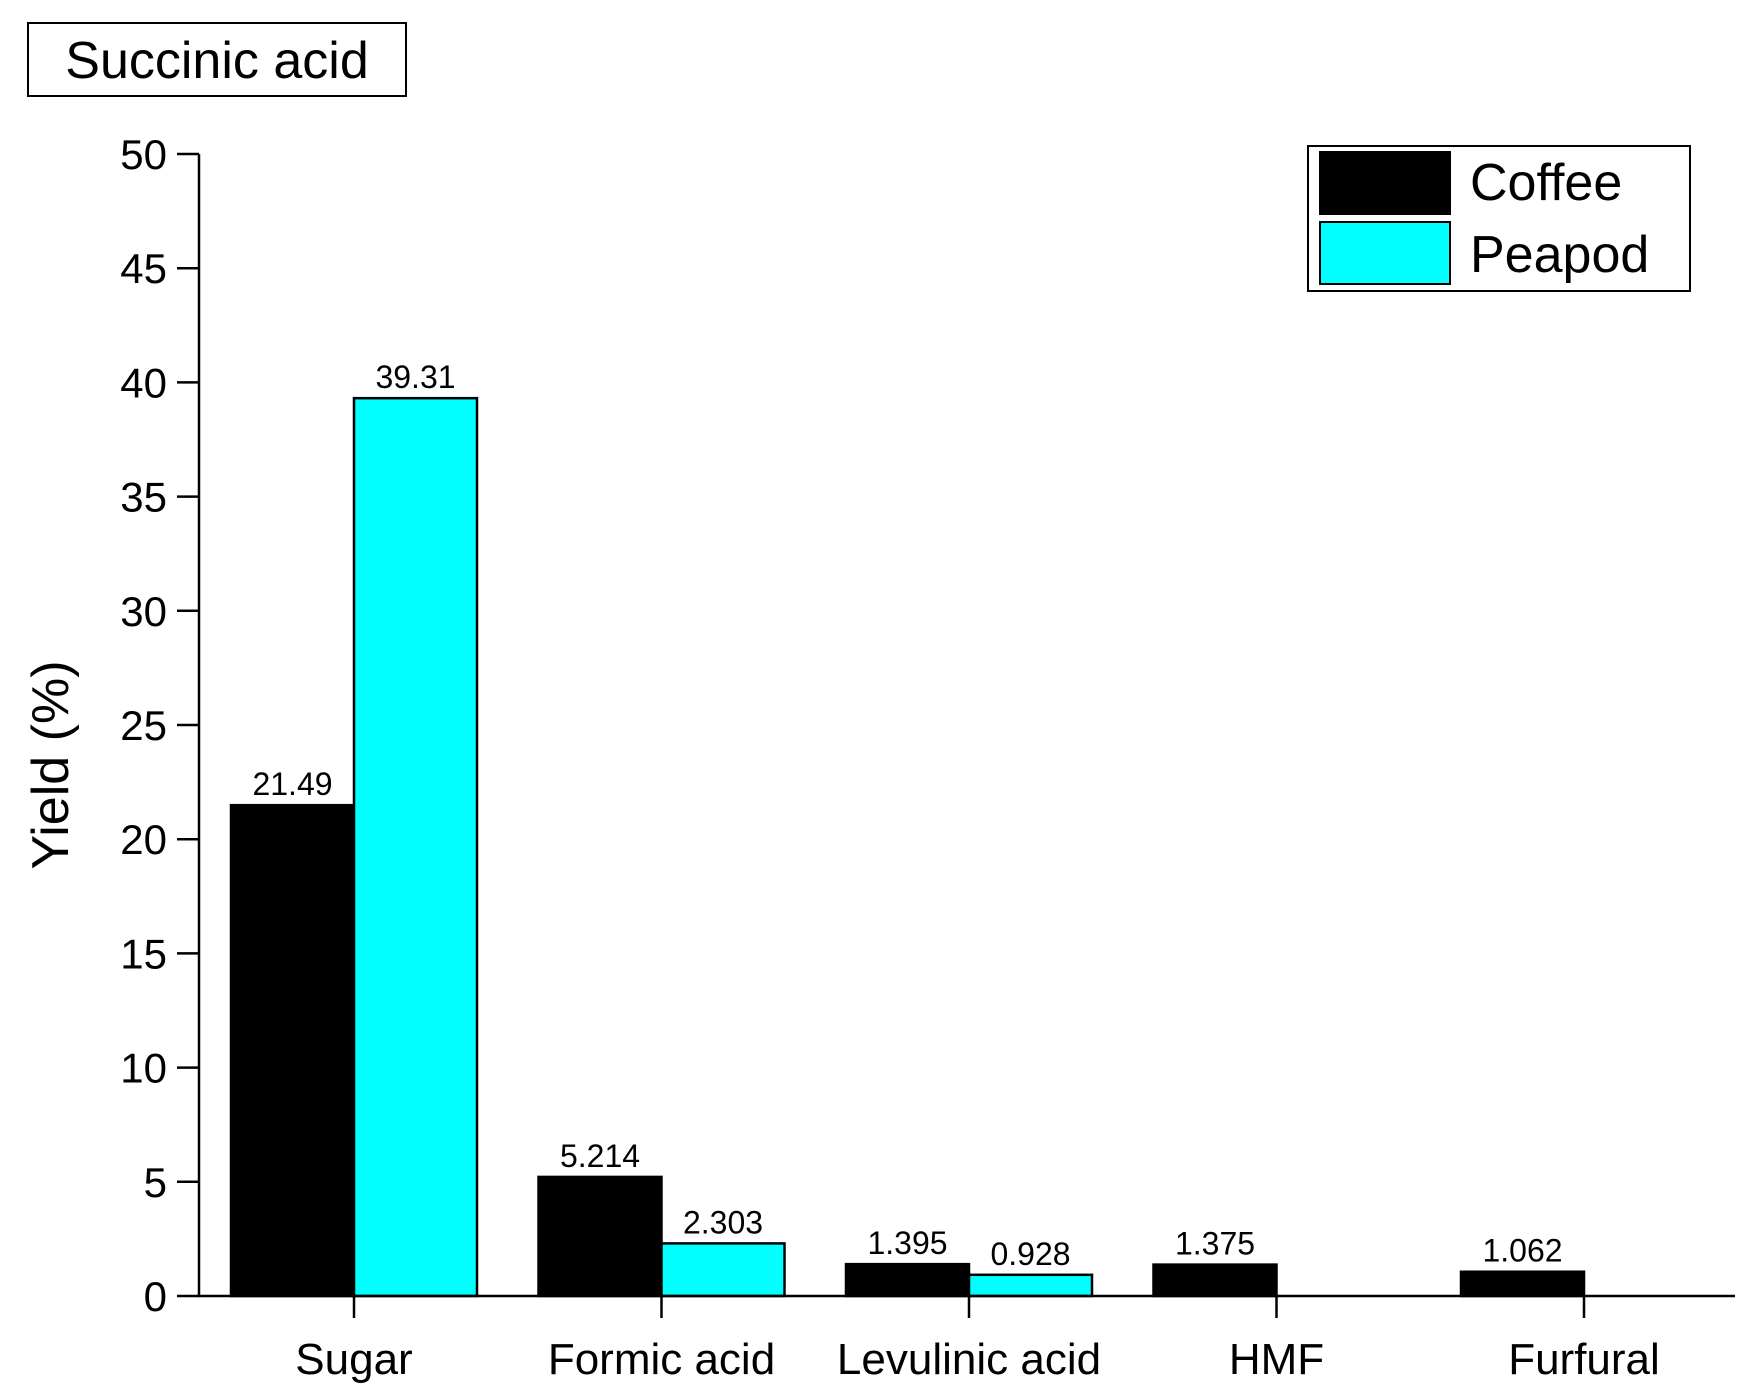 The image size is (1752, 1396). What do you see at coordinates (143, 268) in the screenshot?
I see `y-tick-label: 45` at bounding box center [143, 268].